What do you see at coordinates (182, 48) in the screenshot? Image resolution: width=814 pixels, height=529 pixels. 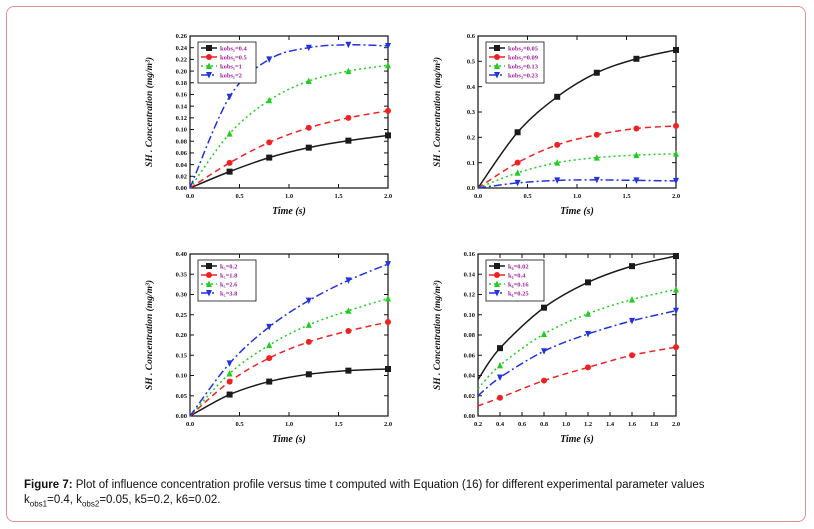 I see `y-tick-label: 0.24` at bounding box center [182, 48].